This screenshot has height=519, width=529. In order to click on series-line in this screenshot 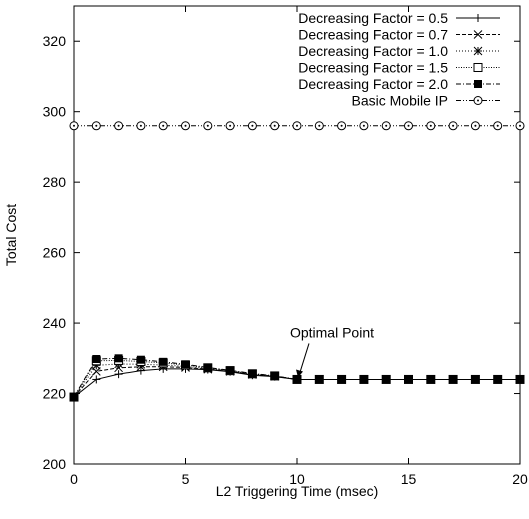, I will do `click(296, 377)`.